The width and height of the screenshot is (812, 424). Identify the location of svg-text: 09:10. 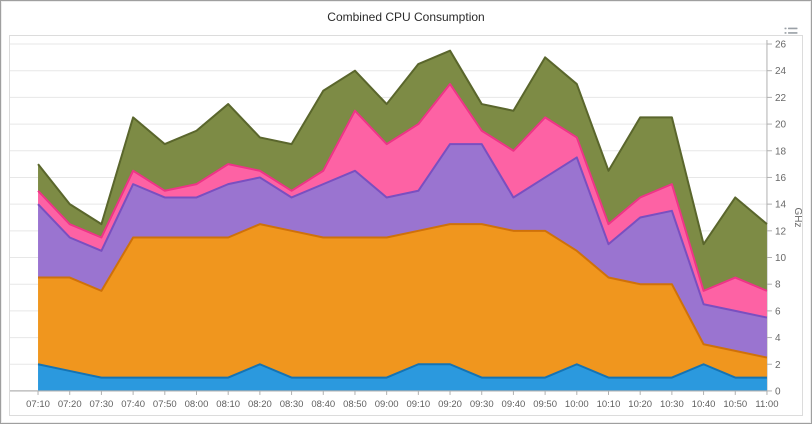
(418, 404).